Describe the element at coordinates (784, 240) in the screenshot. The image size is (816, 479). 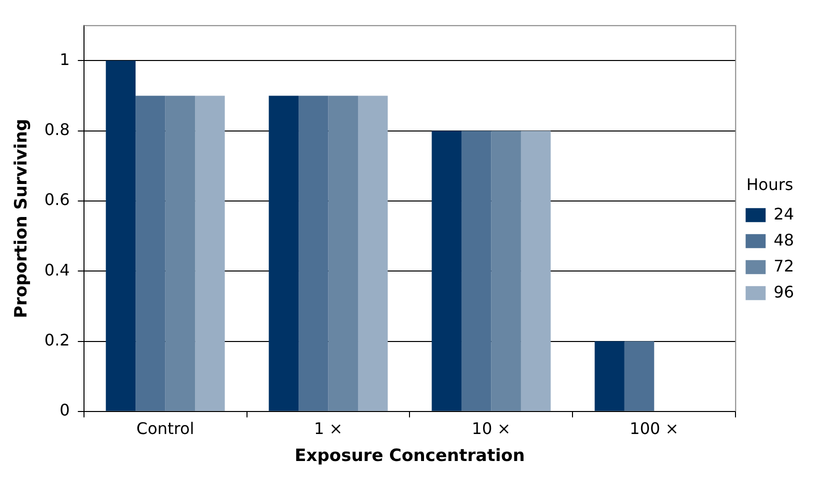
I see `legend-label: 48` at that location.